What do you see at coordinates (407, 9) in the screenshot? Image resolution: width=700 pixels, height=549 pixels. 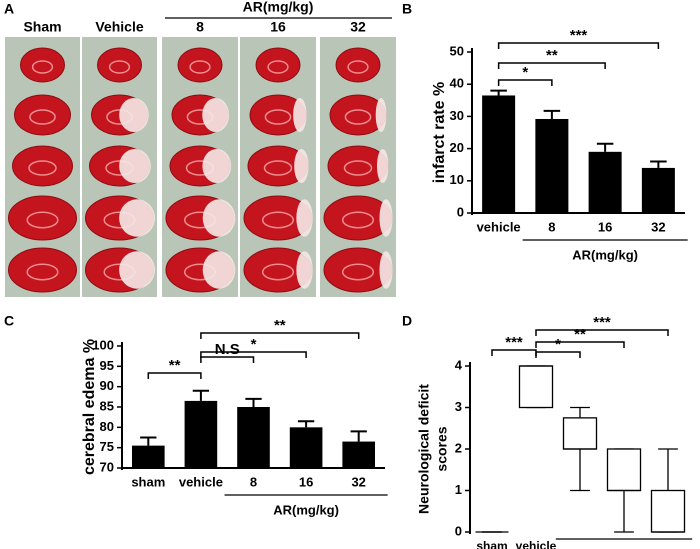 I see `panel-letter: B` at bounding box center [407, 9].